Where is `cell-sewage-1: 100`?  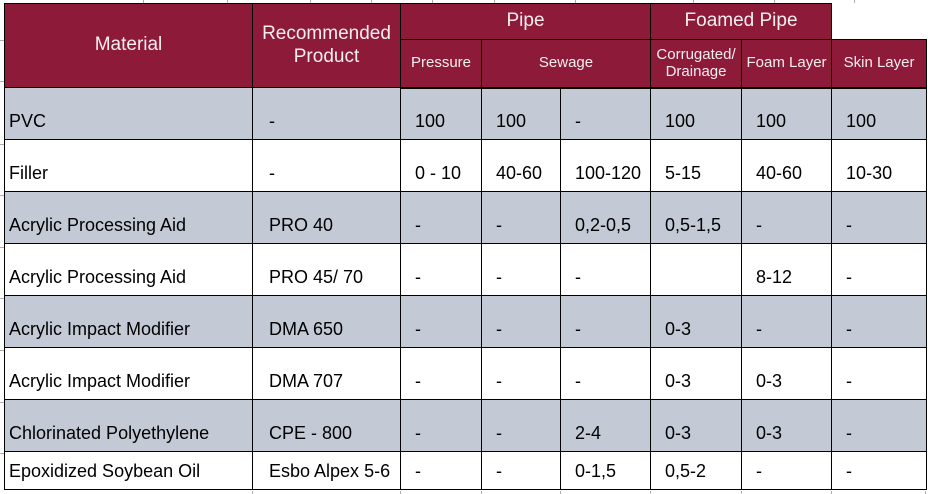 cell-sewage-1: 100 is located at coordinates (521, 113).